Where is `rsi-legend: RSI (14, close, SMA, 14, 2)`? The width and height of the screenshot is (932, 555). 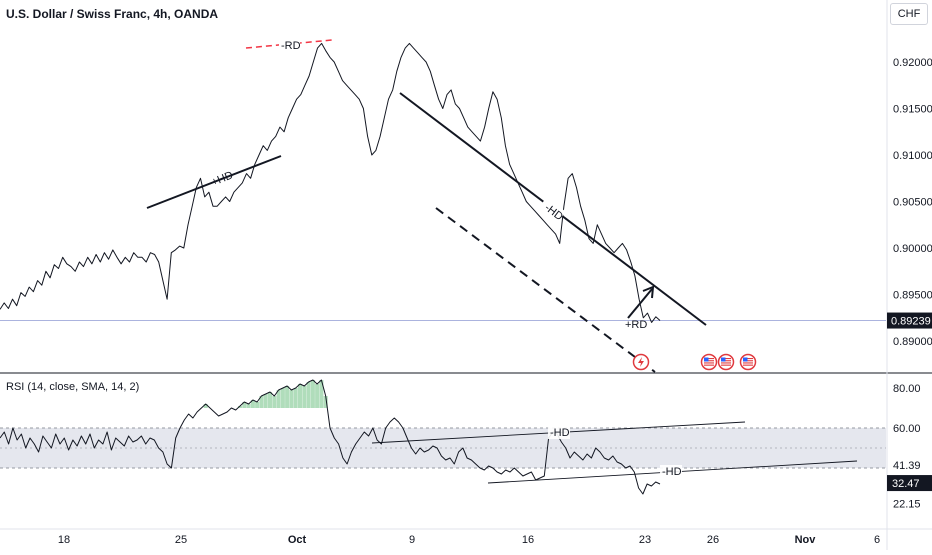 rsi-legend: RSI (14, close, SMA, 14, 2) is located at coordinates (73, 387).